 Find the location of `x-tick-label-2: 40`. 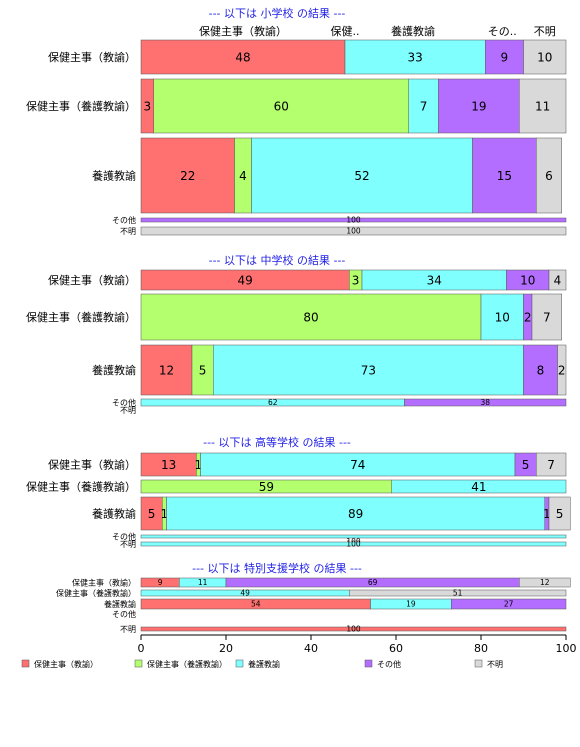

x-tick-label-2: 40 is located at coordinates (311, 648).